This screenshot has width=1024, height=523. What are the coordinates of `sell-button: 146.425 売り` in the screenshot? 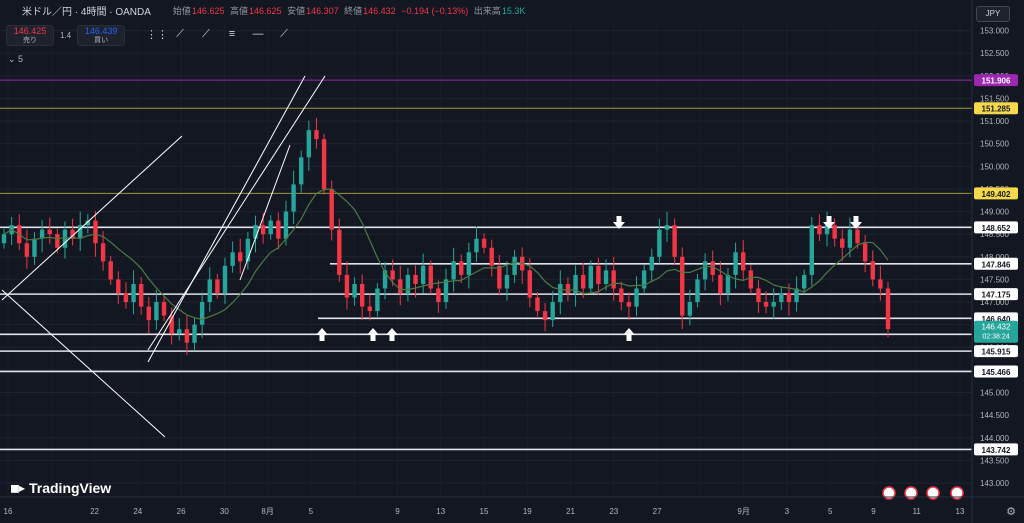 It's located at (30, 35).